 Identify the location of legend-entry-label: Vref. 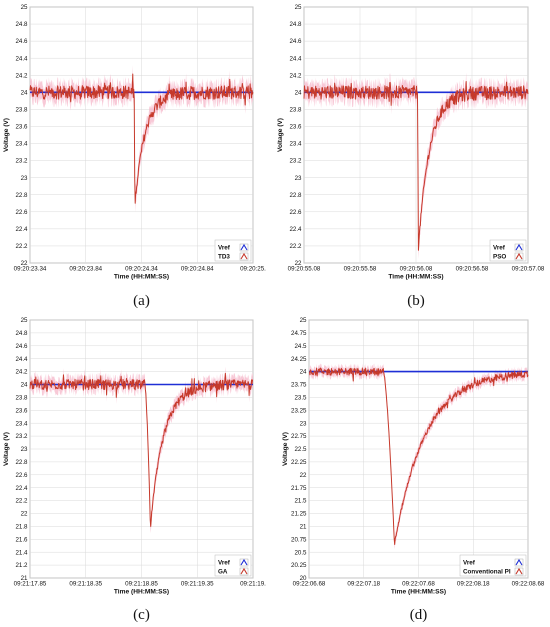
(499, 247).